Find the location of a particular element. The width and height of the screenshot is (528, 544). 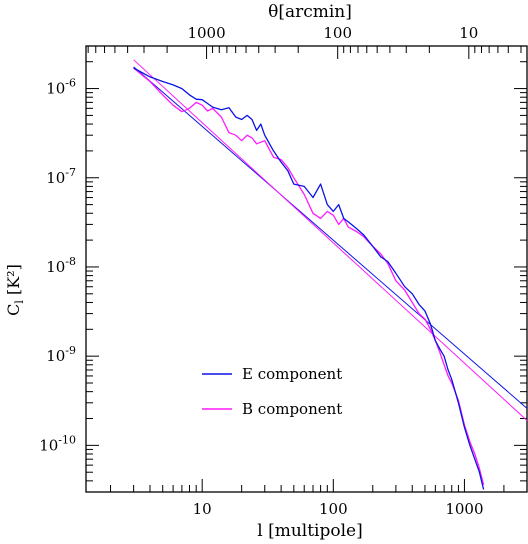

x-axis-label: l [multipole] is located at coordinates (310, 531).